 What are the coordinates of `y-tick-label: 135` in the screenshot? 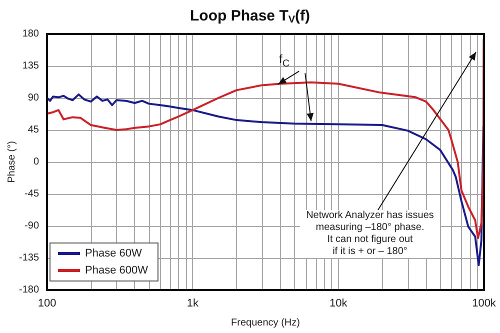 It's located at (31, 66).